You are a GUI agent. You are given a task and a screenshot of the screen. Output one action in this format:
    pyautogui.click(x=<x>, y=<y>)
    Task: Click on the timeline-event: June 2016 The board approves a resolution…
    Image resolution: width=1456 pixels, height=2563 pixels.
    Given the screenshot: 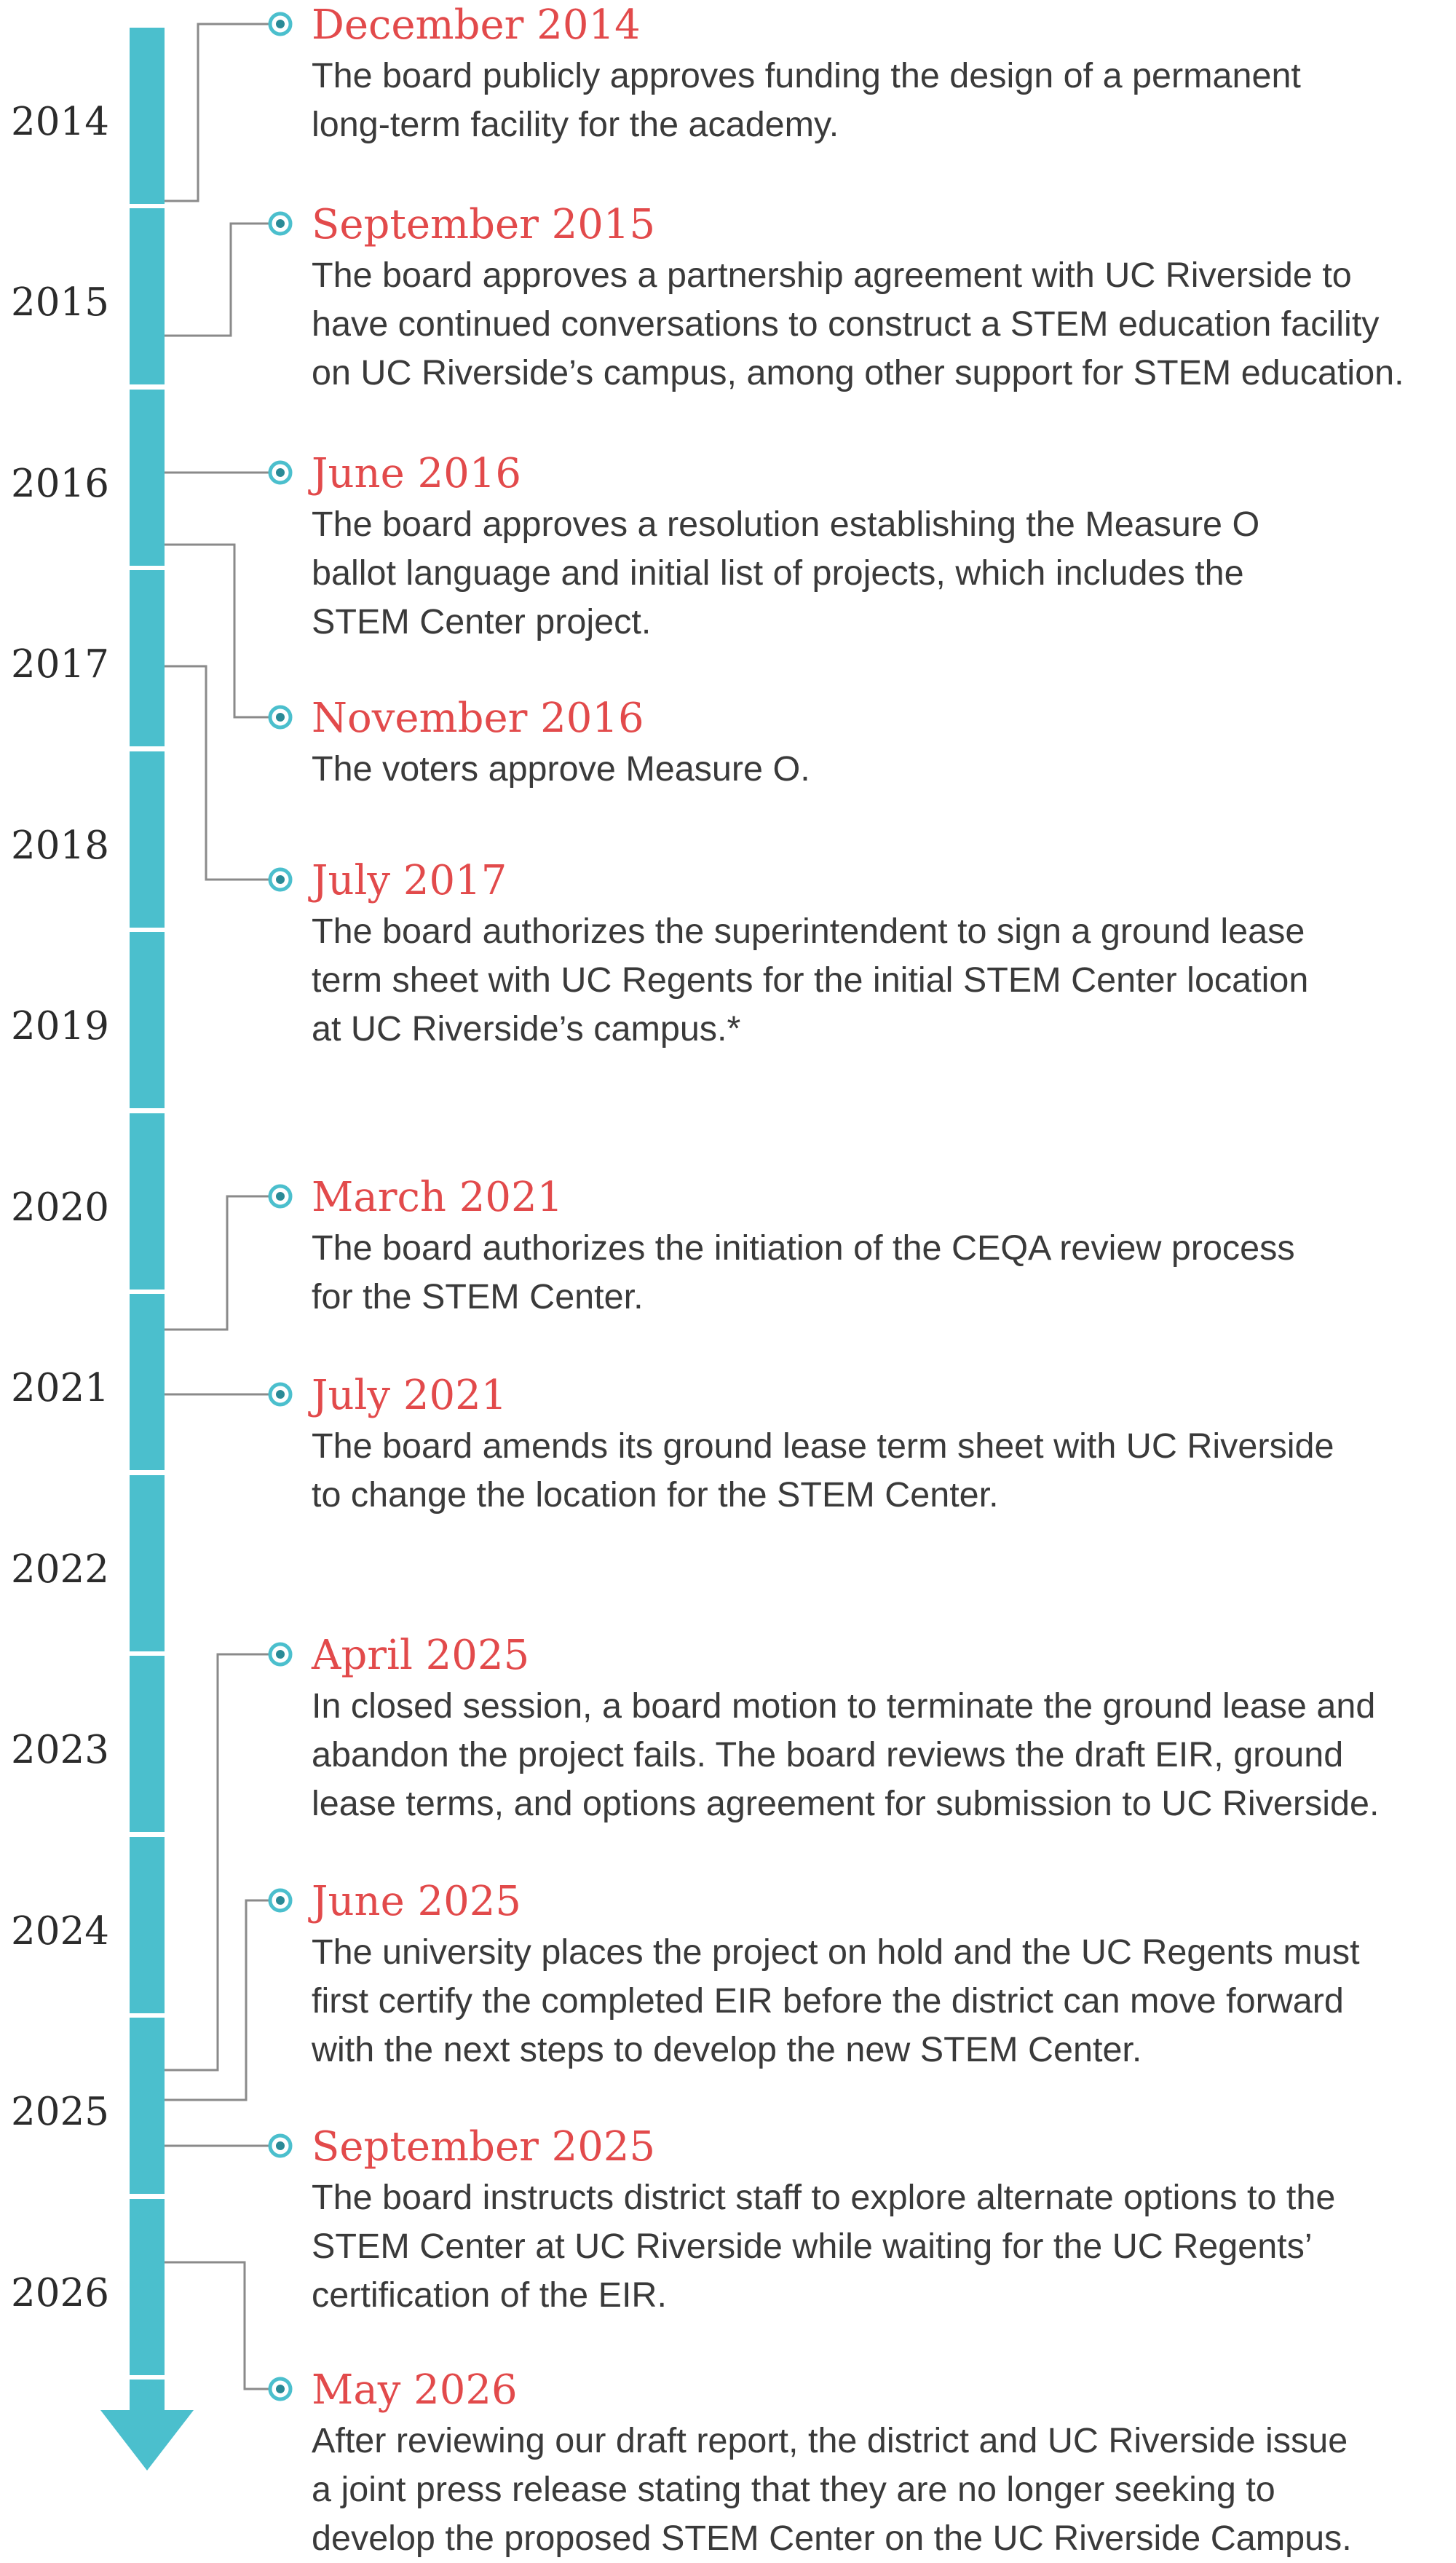 What is the action you would take?
    pyautogui.click(x=879, y=549)
    